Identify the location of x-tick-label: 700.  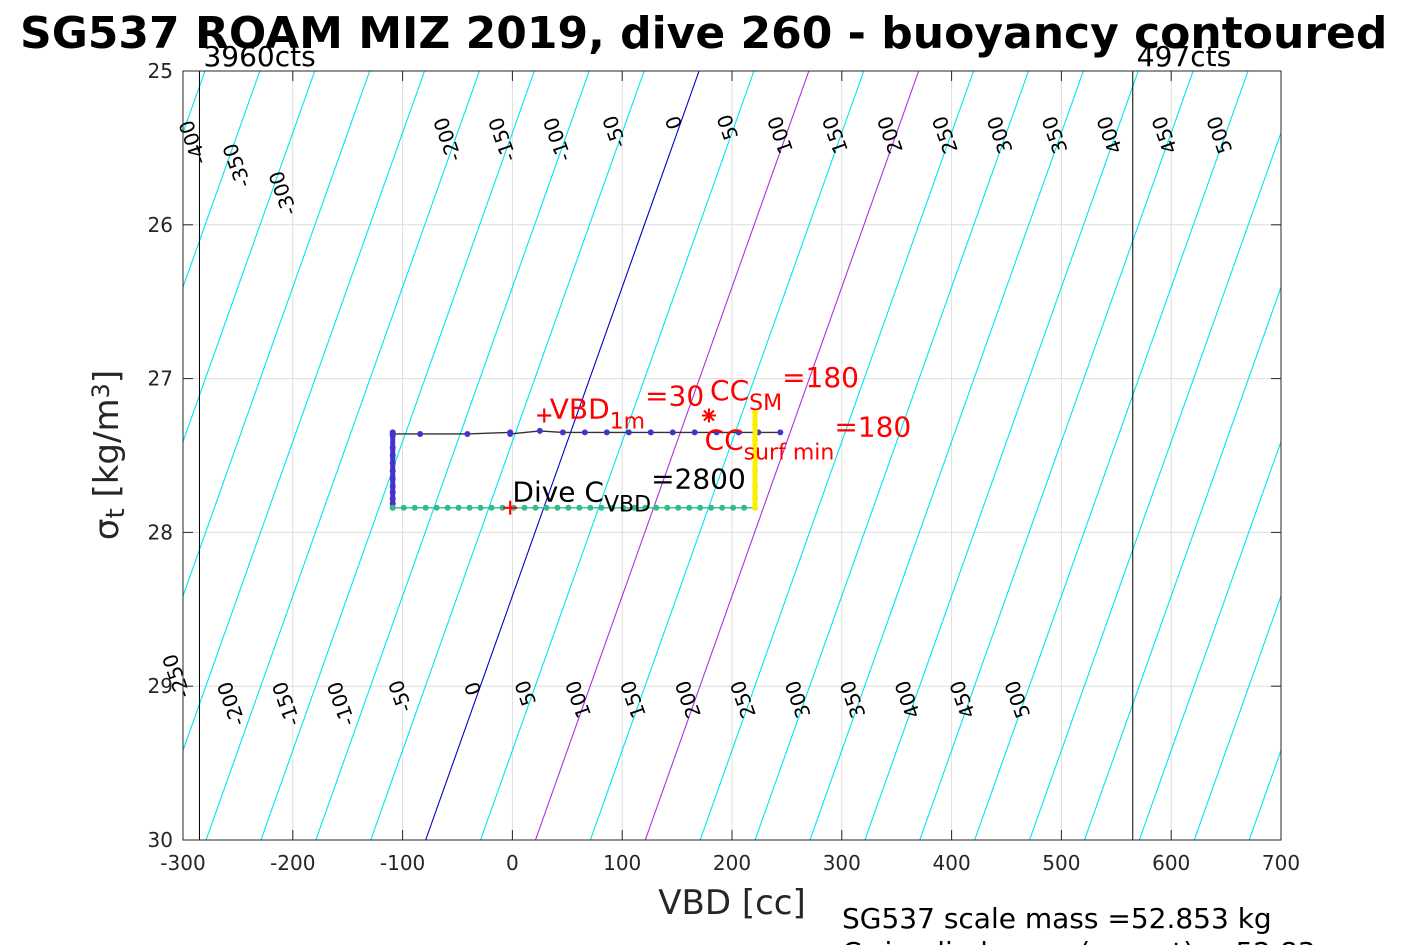
(1281, 863).